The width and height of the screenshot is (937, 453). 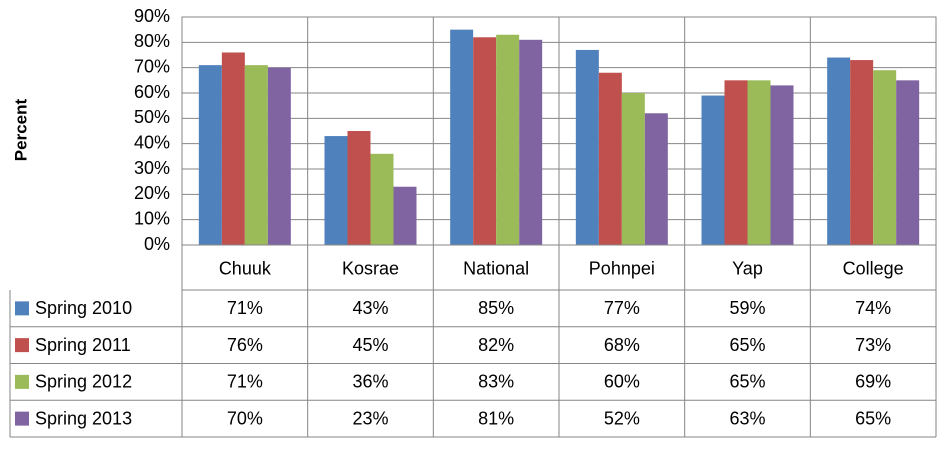 I want to click on table-cell: 63%, so click(x=747, y=418).